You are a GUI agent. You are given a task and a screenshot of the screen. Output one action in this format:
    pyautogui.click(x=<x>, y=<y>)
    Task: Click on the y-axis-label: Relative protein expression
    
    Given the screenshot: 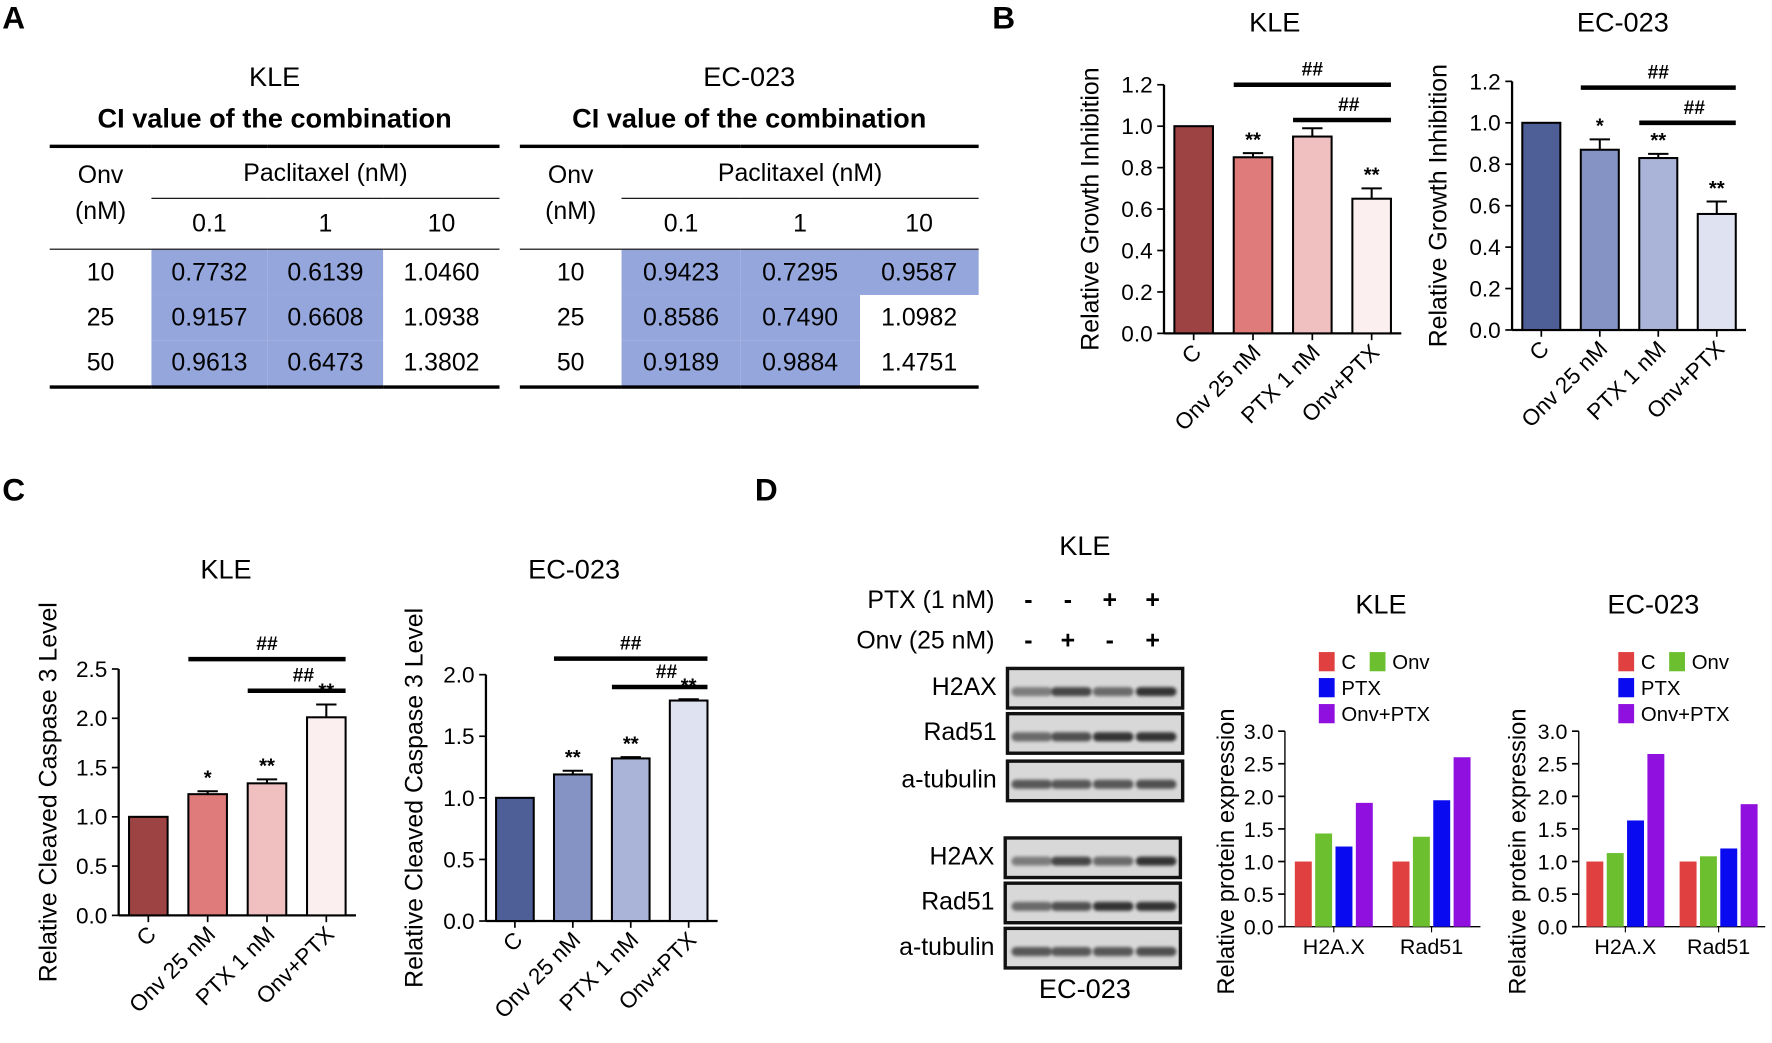 What is the action you would take?
    pyautogui.click(x=1519, y=851)
    